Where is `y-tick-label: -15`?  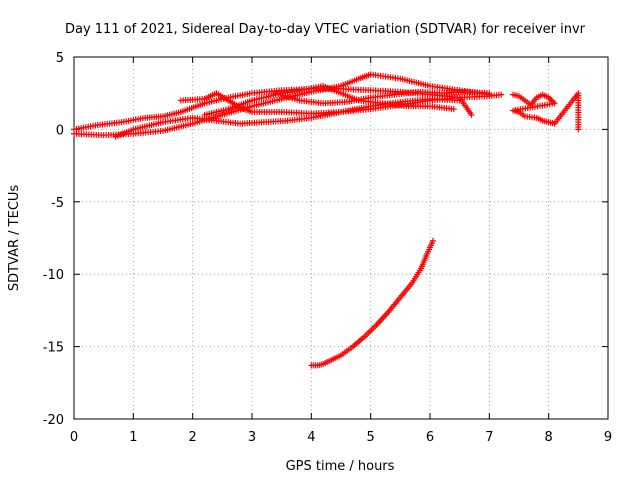
y-tick-label: -15 is located at coordinates (53, 348).